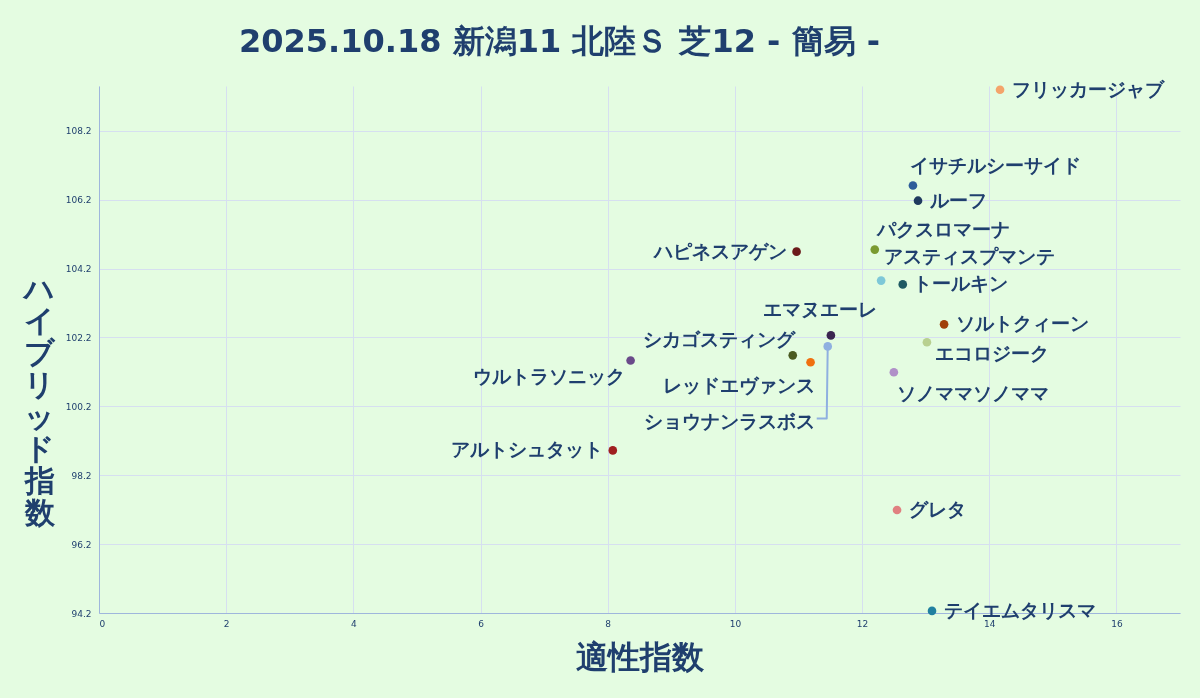 The height and width of the screenshot is (698, 1200). What do you see at coordinates (862, 623) in the screenshot?
I see `x-tick-label: 12` at bounding box center [862, 623].